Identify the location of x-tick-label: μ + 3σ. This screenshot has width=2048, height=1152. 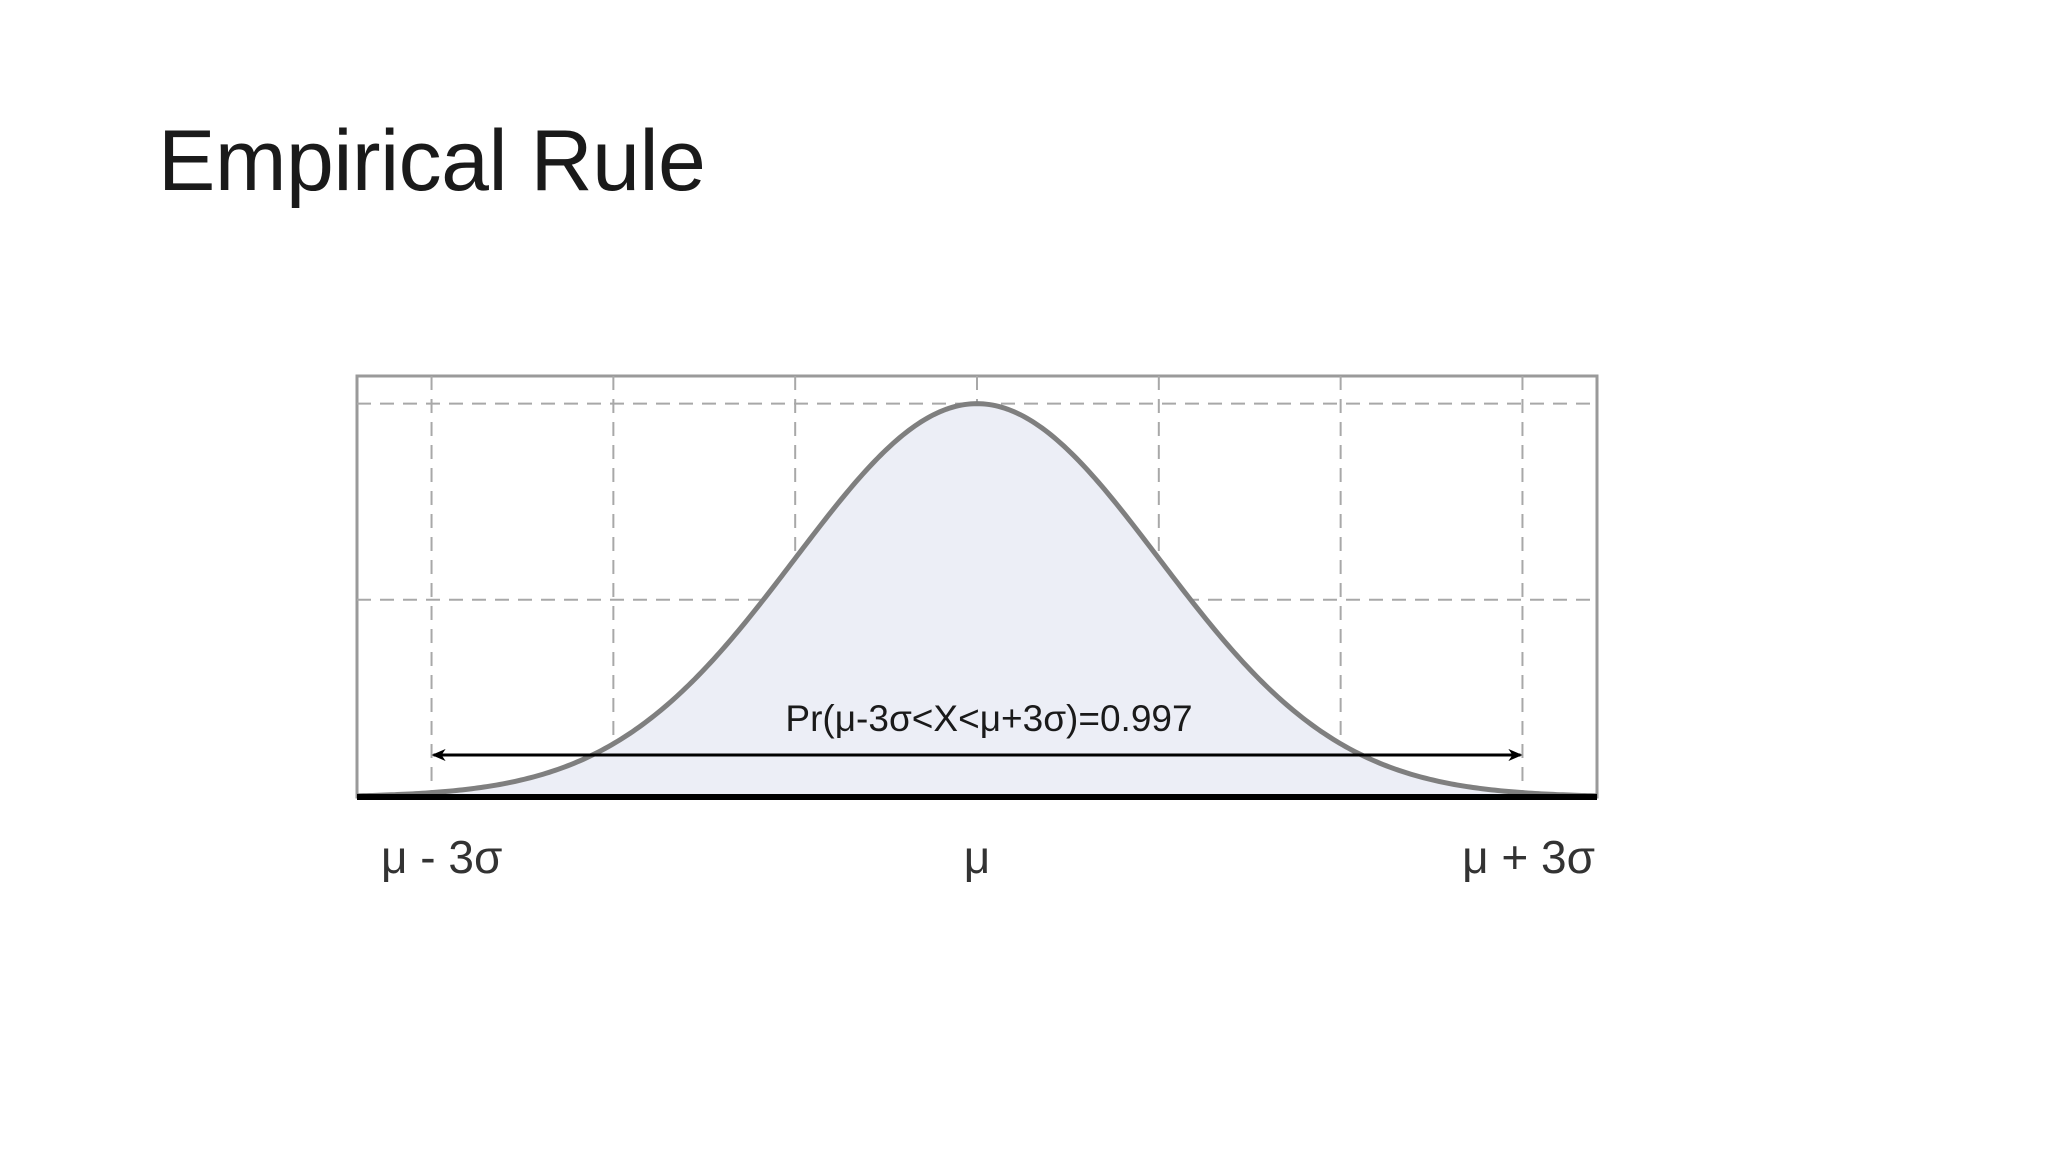
(1528, 857).